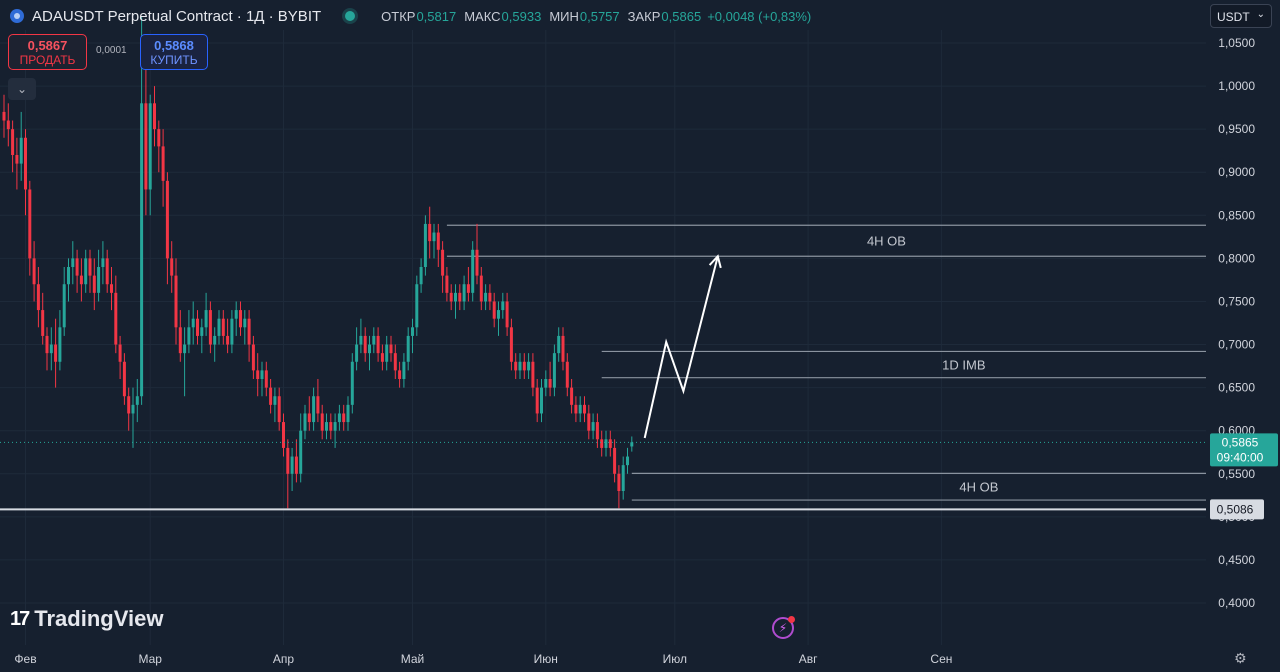  Describe the element at coordinates (759, 16) in the screenshot. I see `ohlc-change: +0,0048 (+0,83%)` at that location.